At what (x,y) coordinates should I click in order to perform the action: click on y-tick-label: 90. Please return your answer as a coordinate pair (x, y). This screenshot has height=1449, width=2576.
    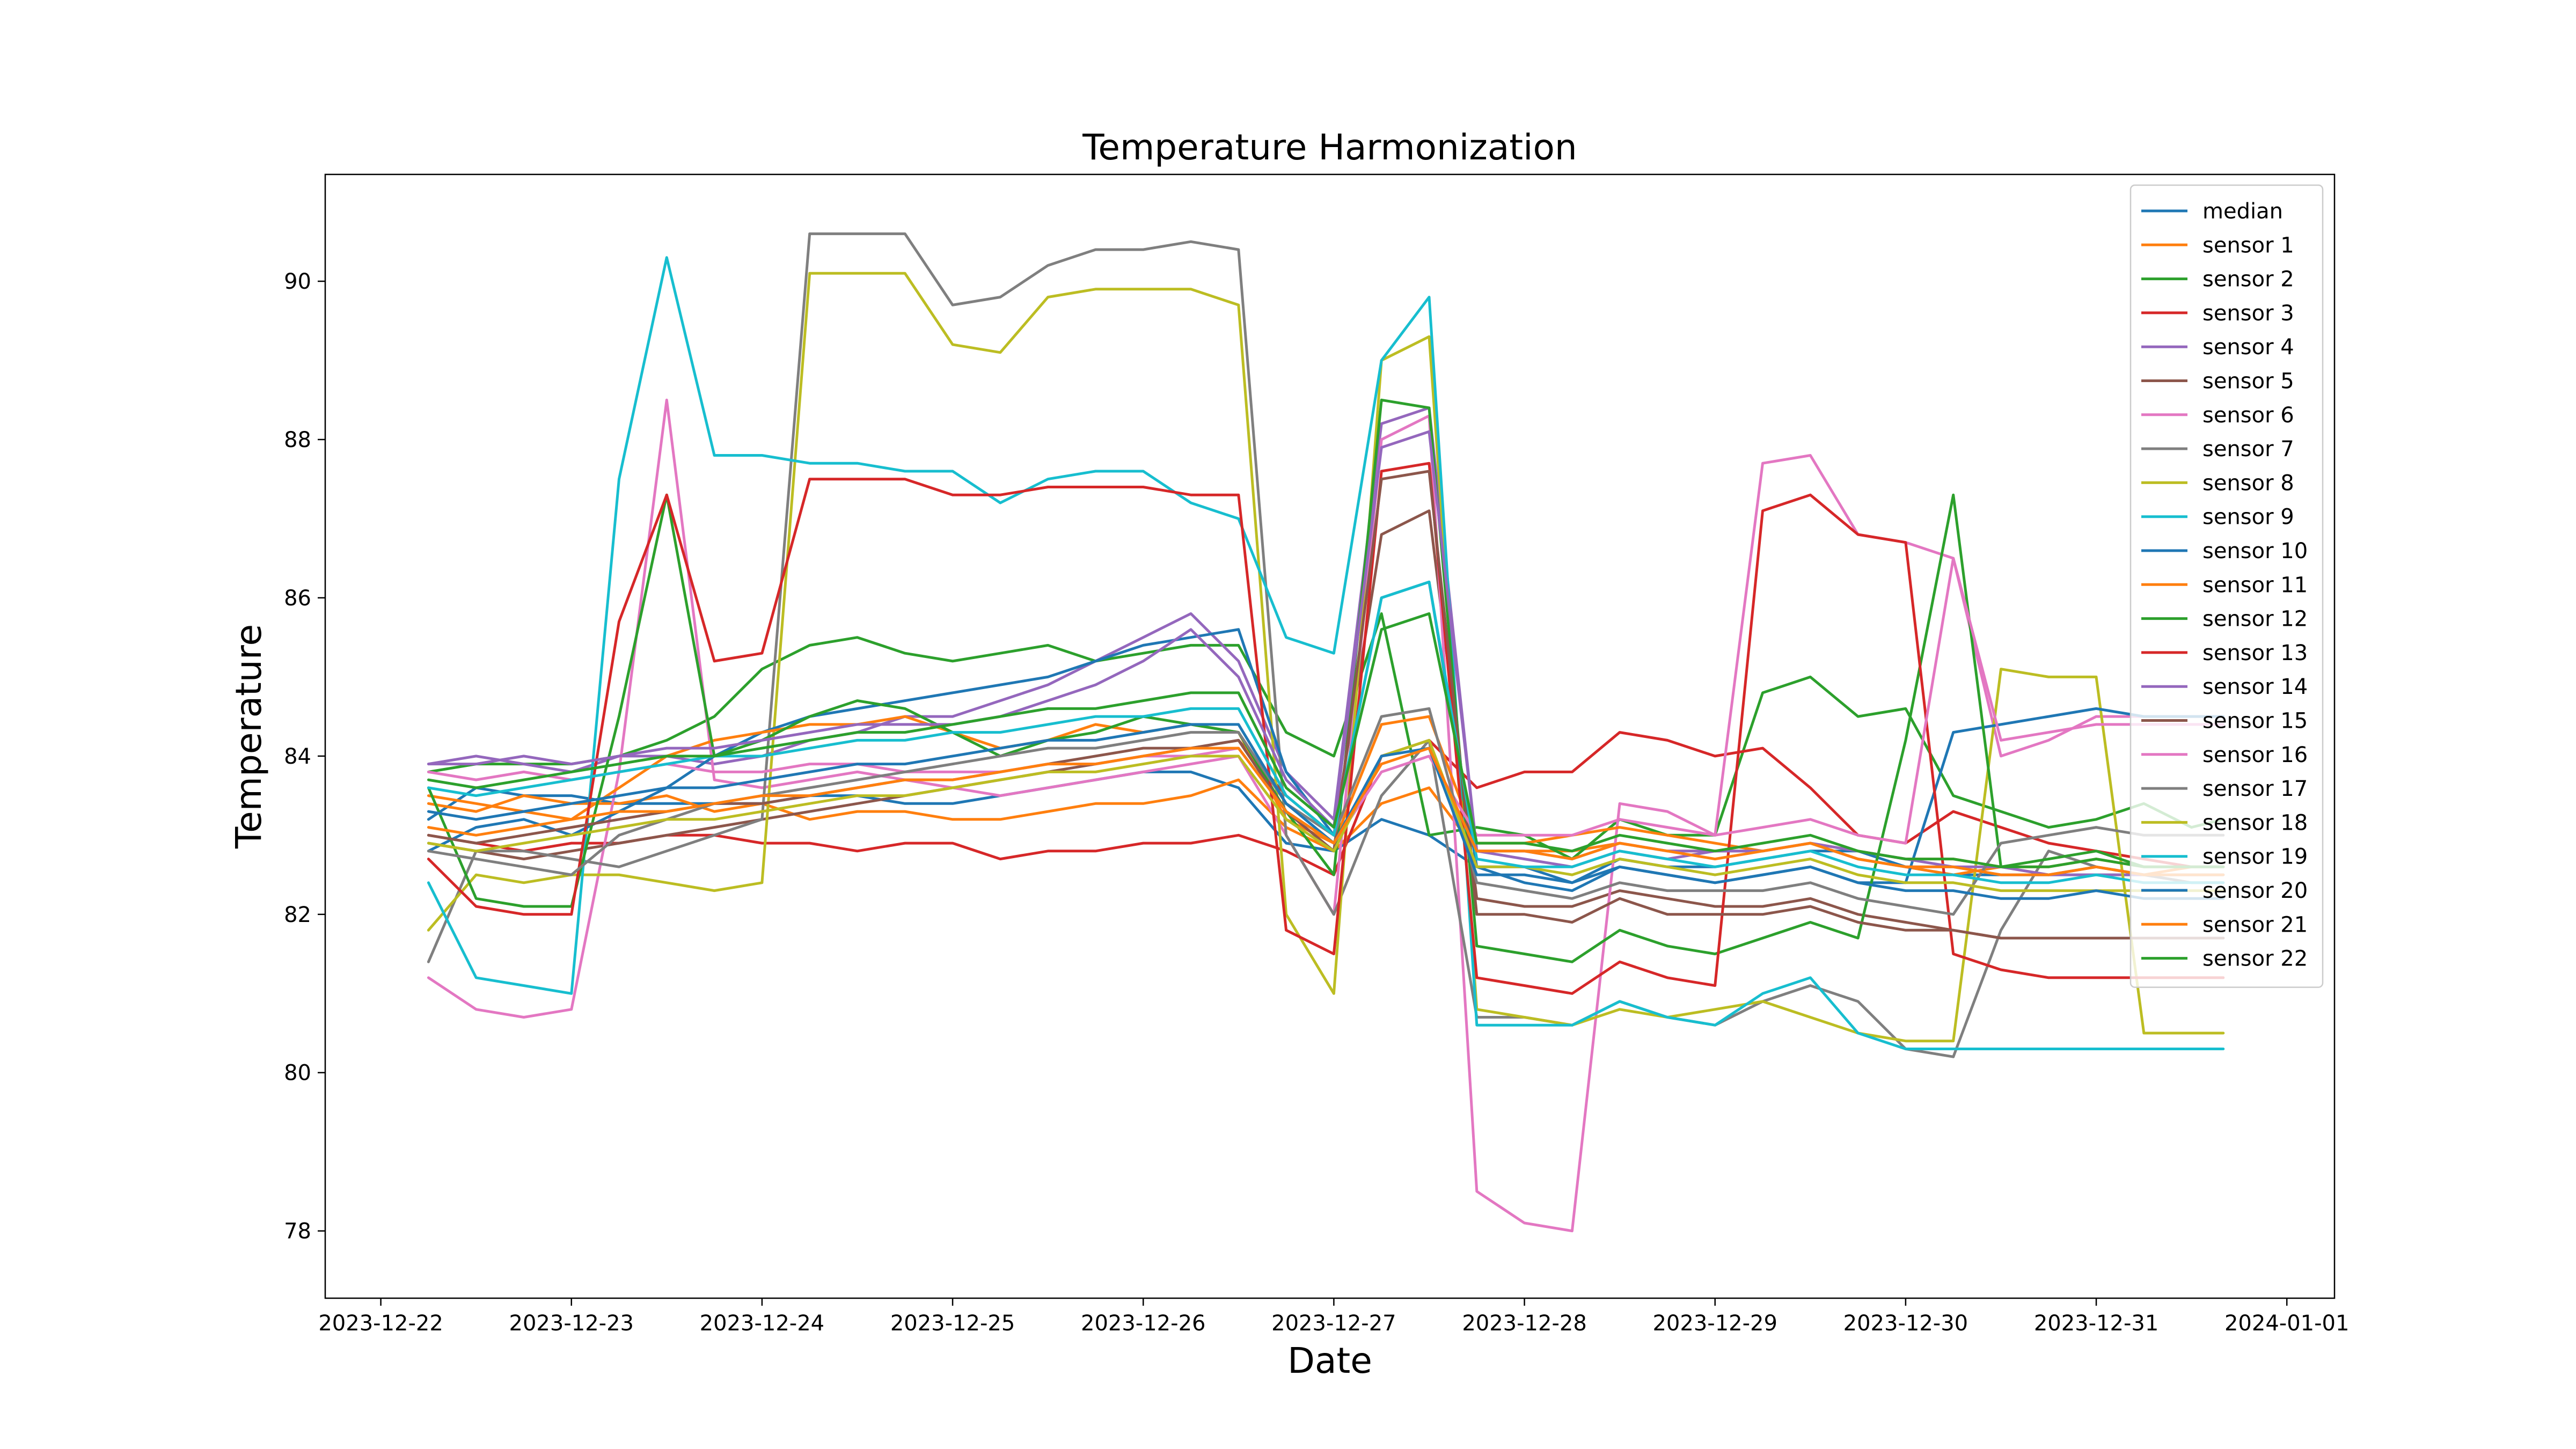
    Looking at the image, I should click on (297, 281).